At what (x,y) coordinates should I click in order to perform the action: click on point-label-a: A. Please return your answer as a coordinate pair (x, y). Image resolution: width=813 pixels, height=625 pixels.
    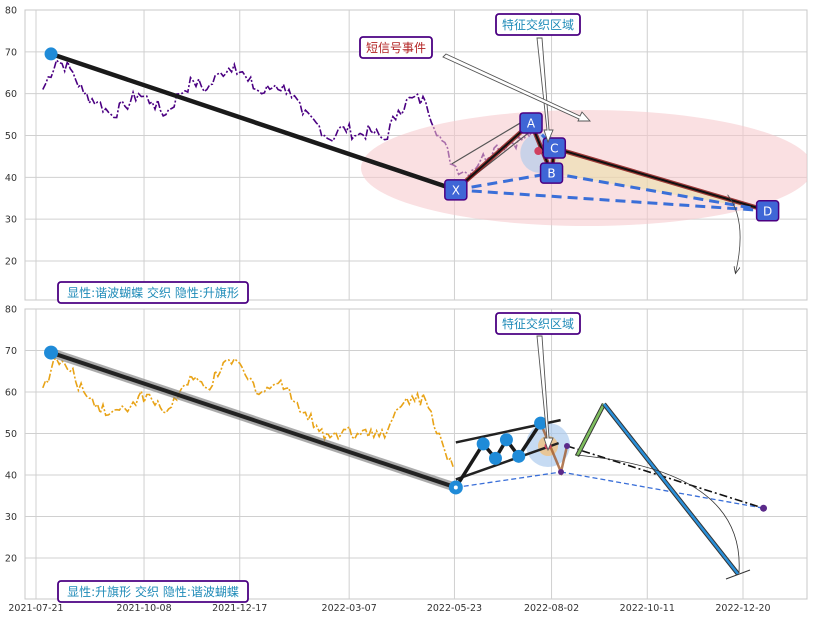
    Looking at the image, I should click on (531, 123).